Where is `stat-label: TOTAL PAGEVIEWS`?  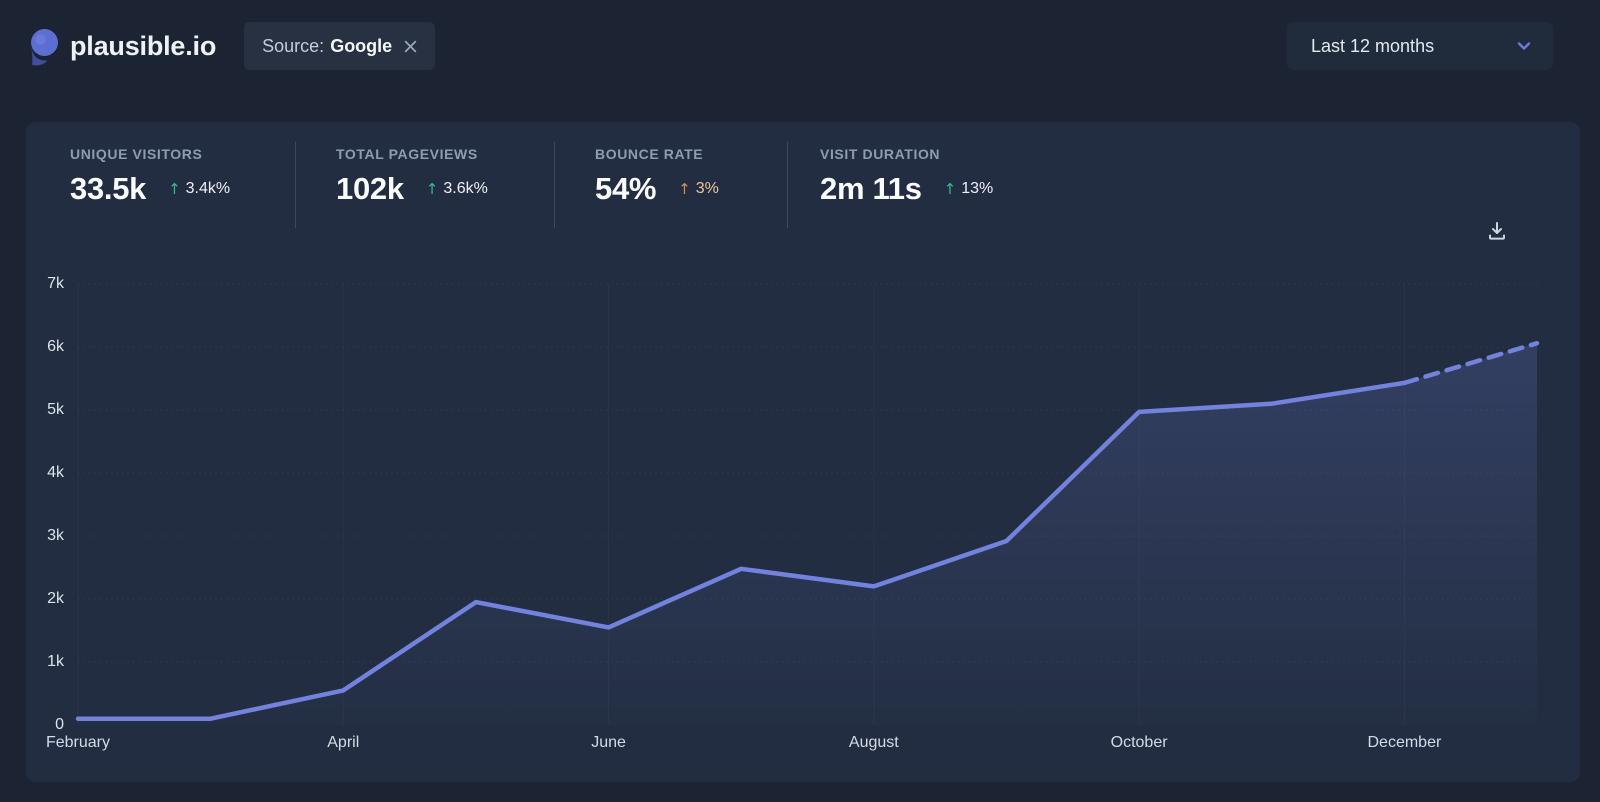
stat-label: TOTAL PAGEVIEWS is located at coordinates (407, 154).